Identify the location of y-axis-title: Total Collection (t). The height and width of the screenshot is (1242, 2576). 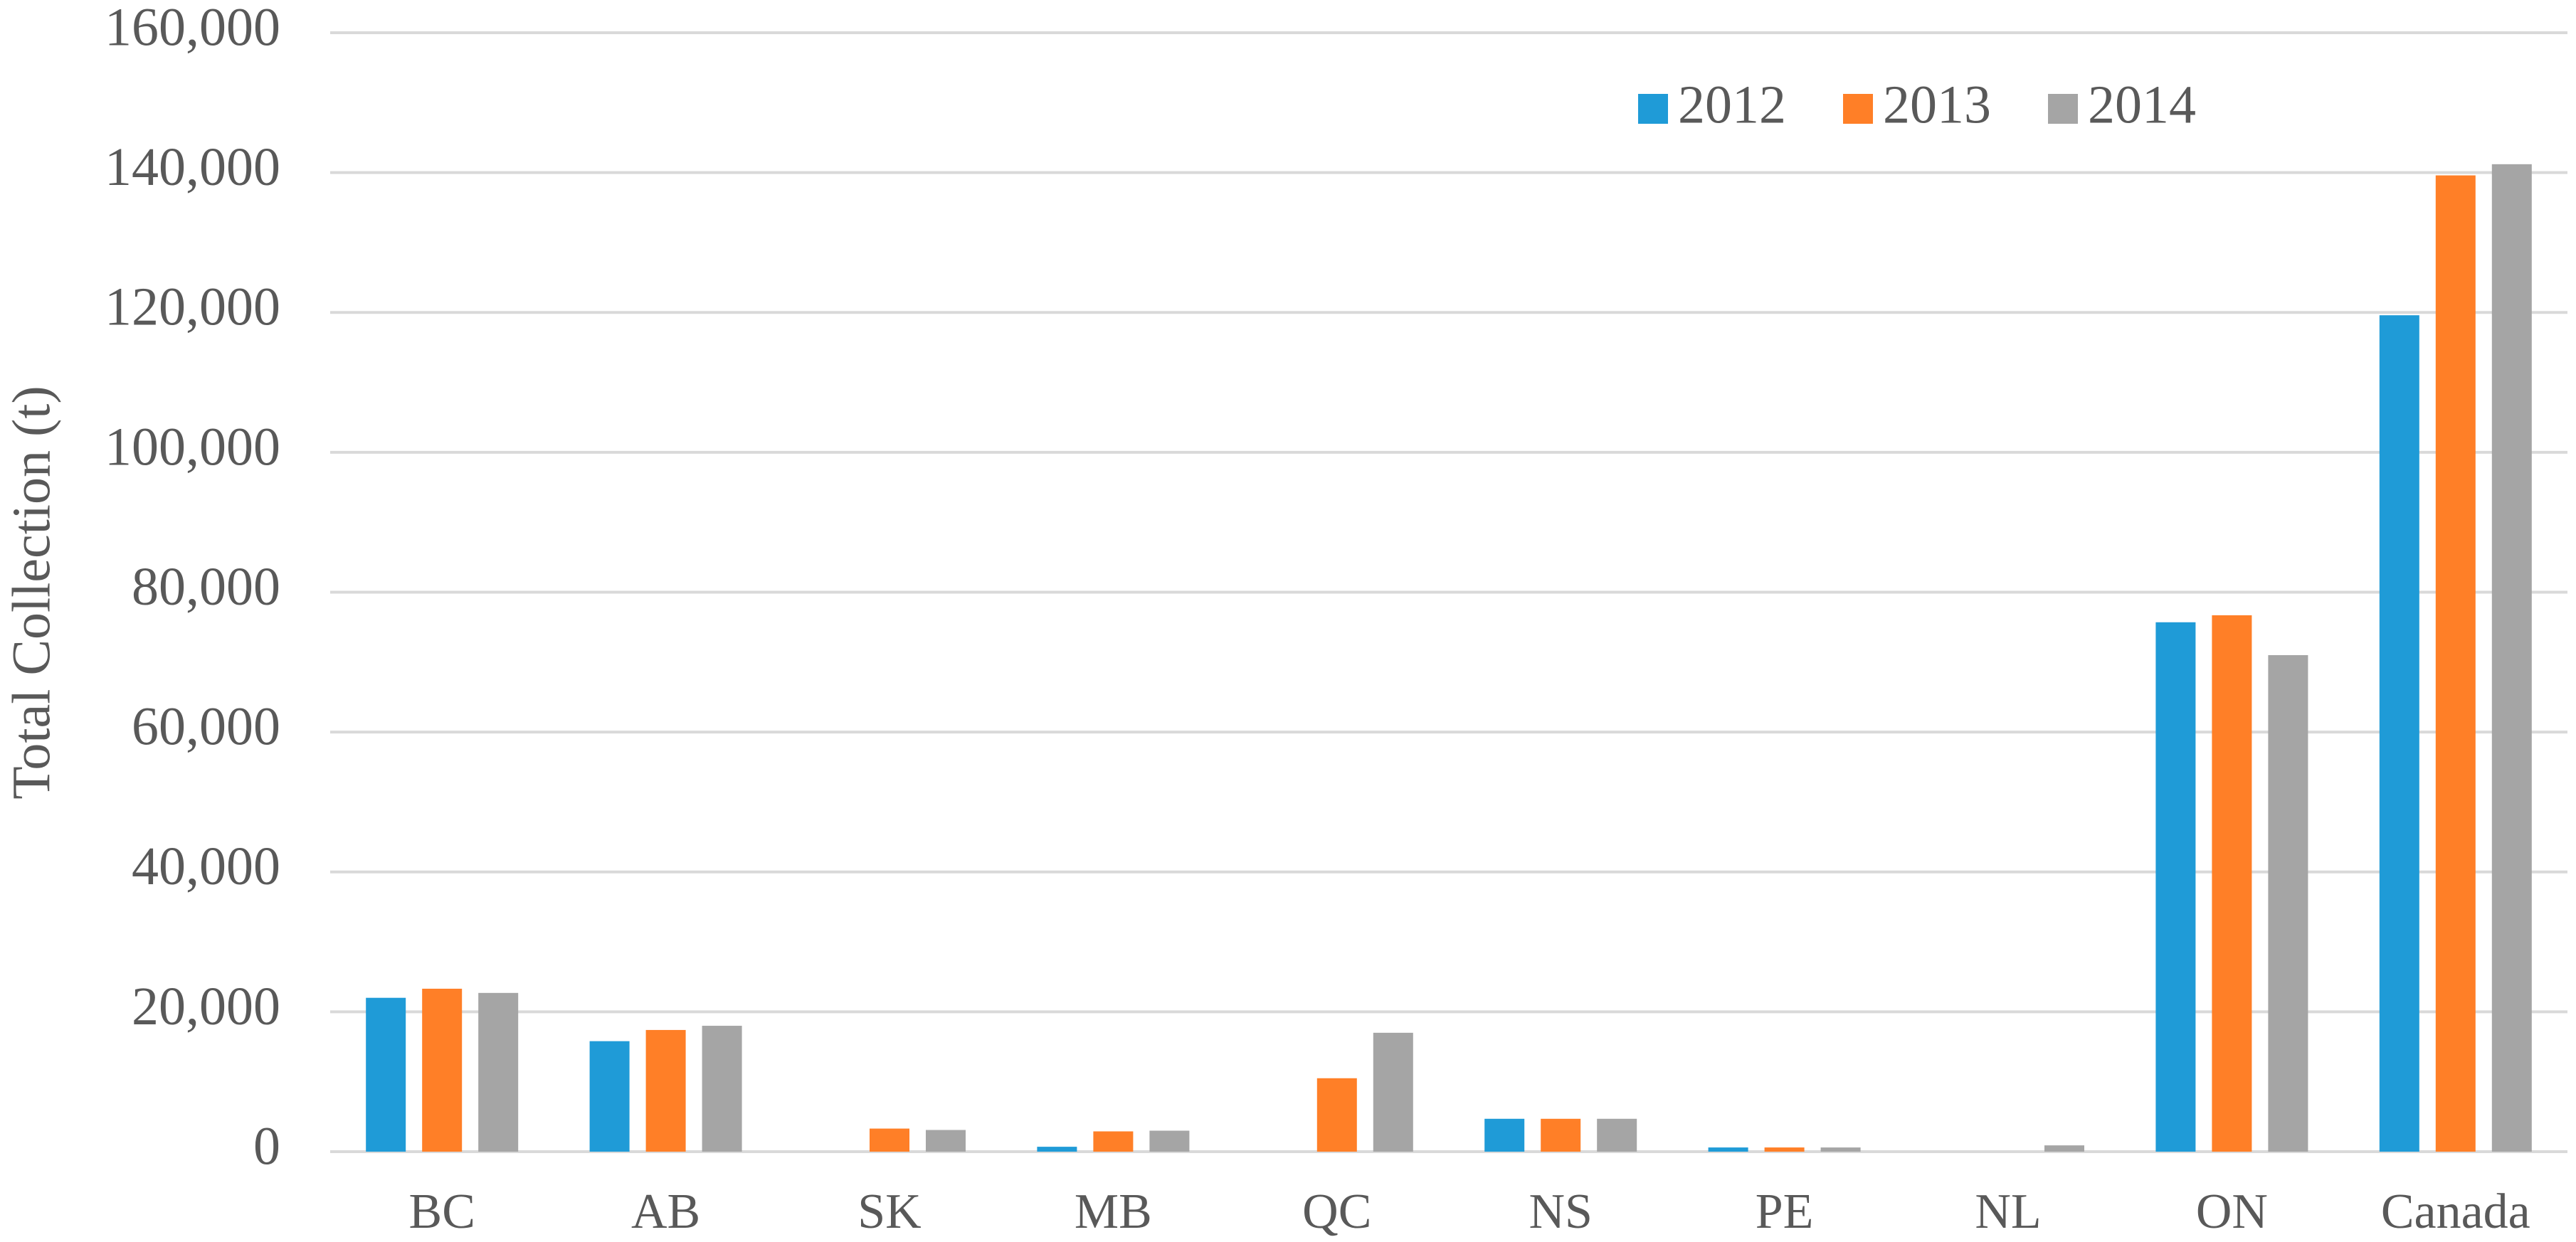
(31, 592).